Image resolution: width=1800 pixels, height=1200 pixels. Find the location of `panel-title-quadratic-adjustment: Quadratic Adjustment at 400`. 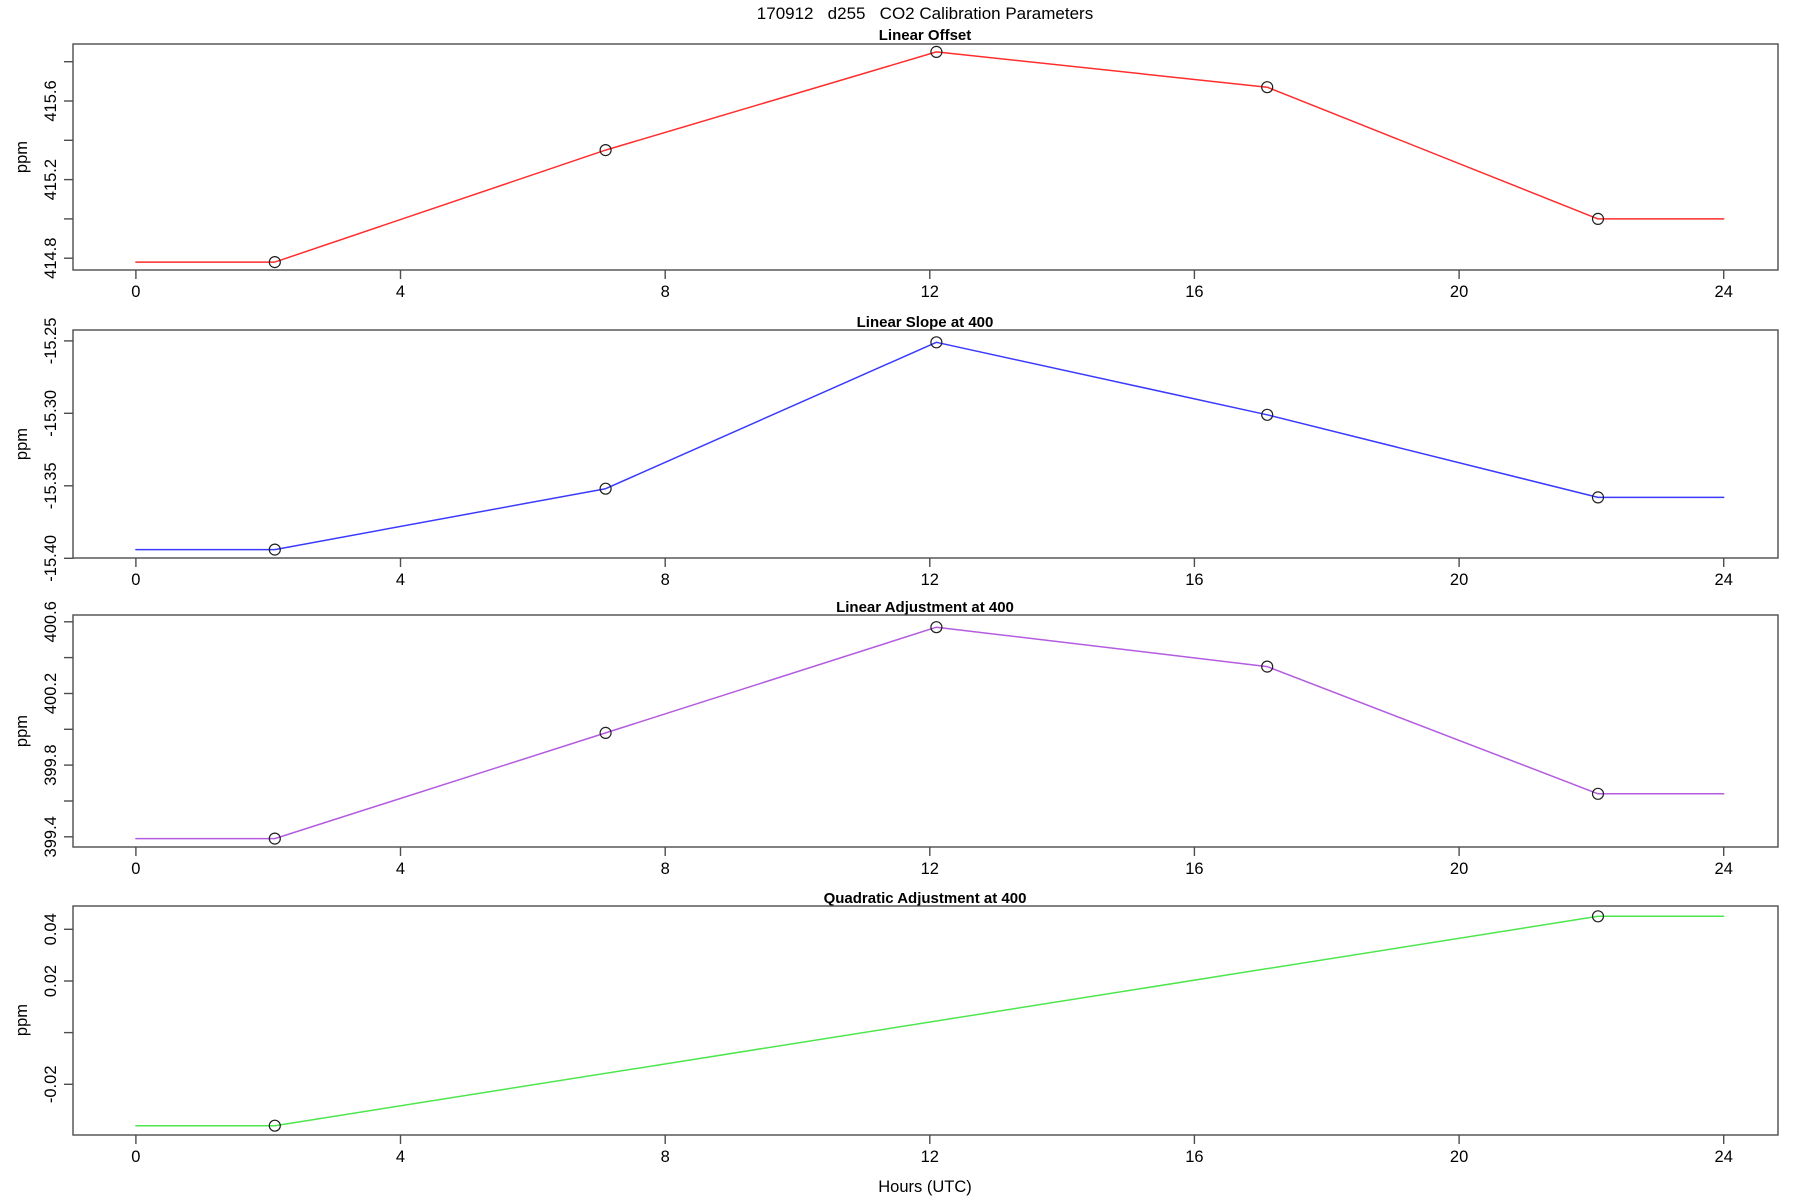

panel-title-quadratic-adjustment: Quadratic Adjustment at 400 is located at coordinates (925, 898).